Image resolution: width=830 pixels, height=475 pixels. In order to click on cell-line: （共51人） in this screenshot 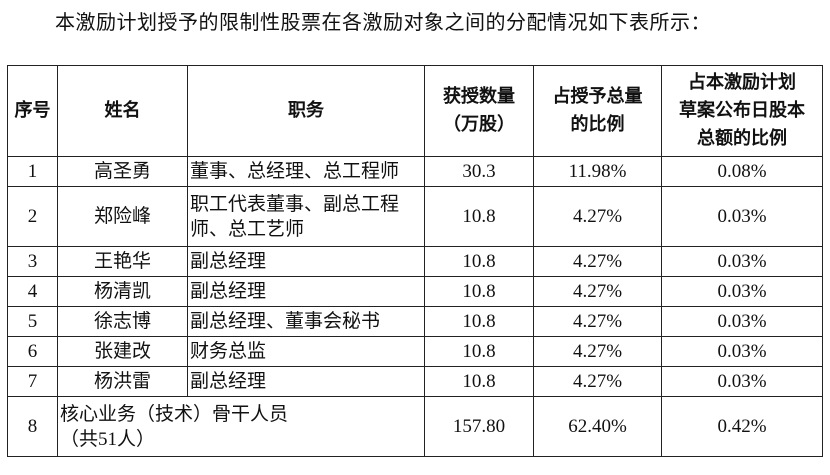, I will do `click(108, 439)`.